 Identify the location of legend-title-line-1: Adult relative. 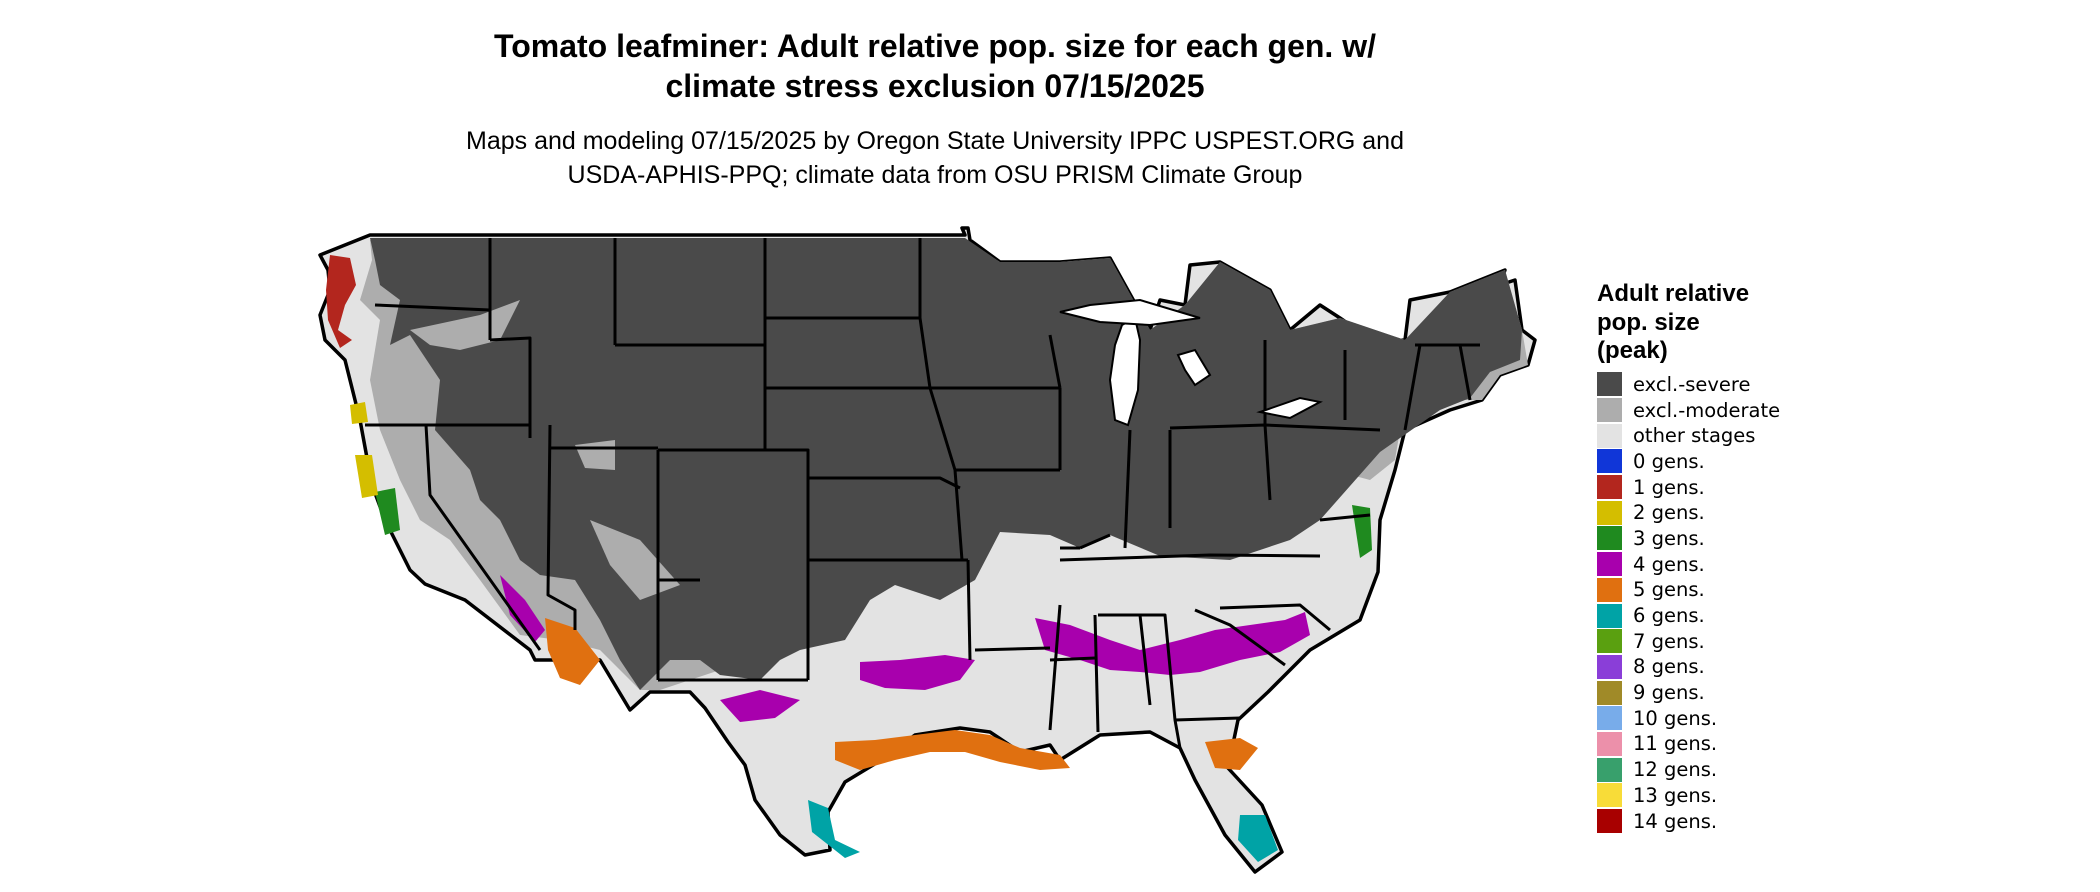
(1673, 293).